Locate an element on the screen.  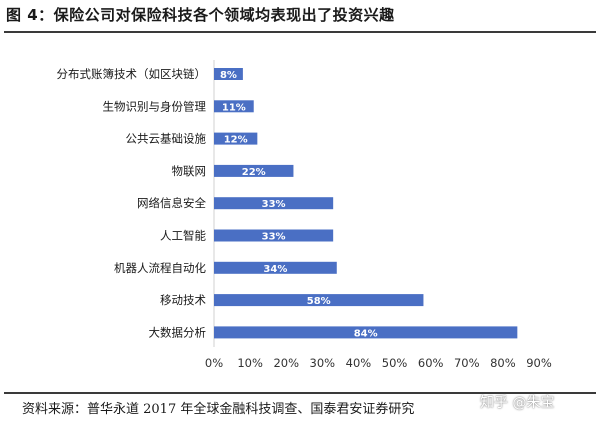
bar-data-label: 22% is located at coordinates (254, 172).